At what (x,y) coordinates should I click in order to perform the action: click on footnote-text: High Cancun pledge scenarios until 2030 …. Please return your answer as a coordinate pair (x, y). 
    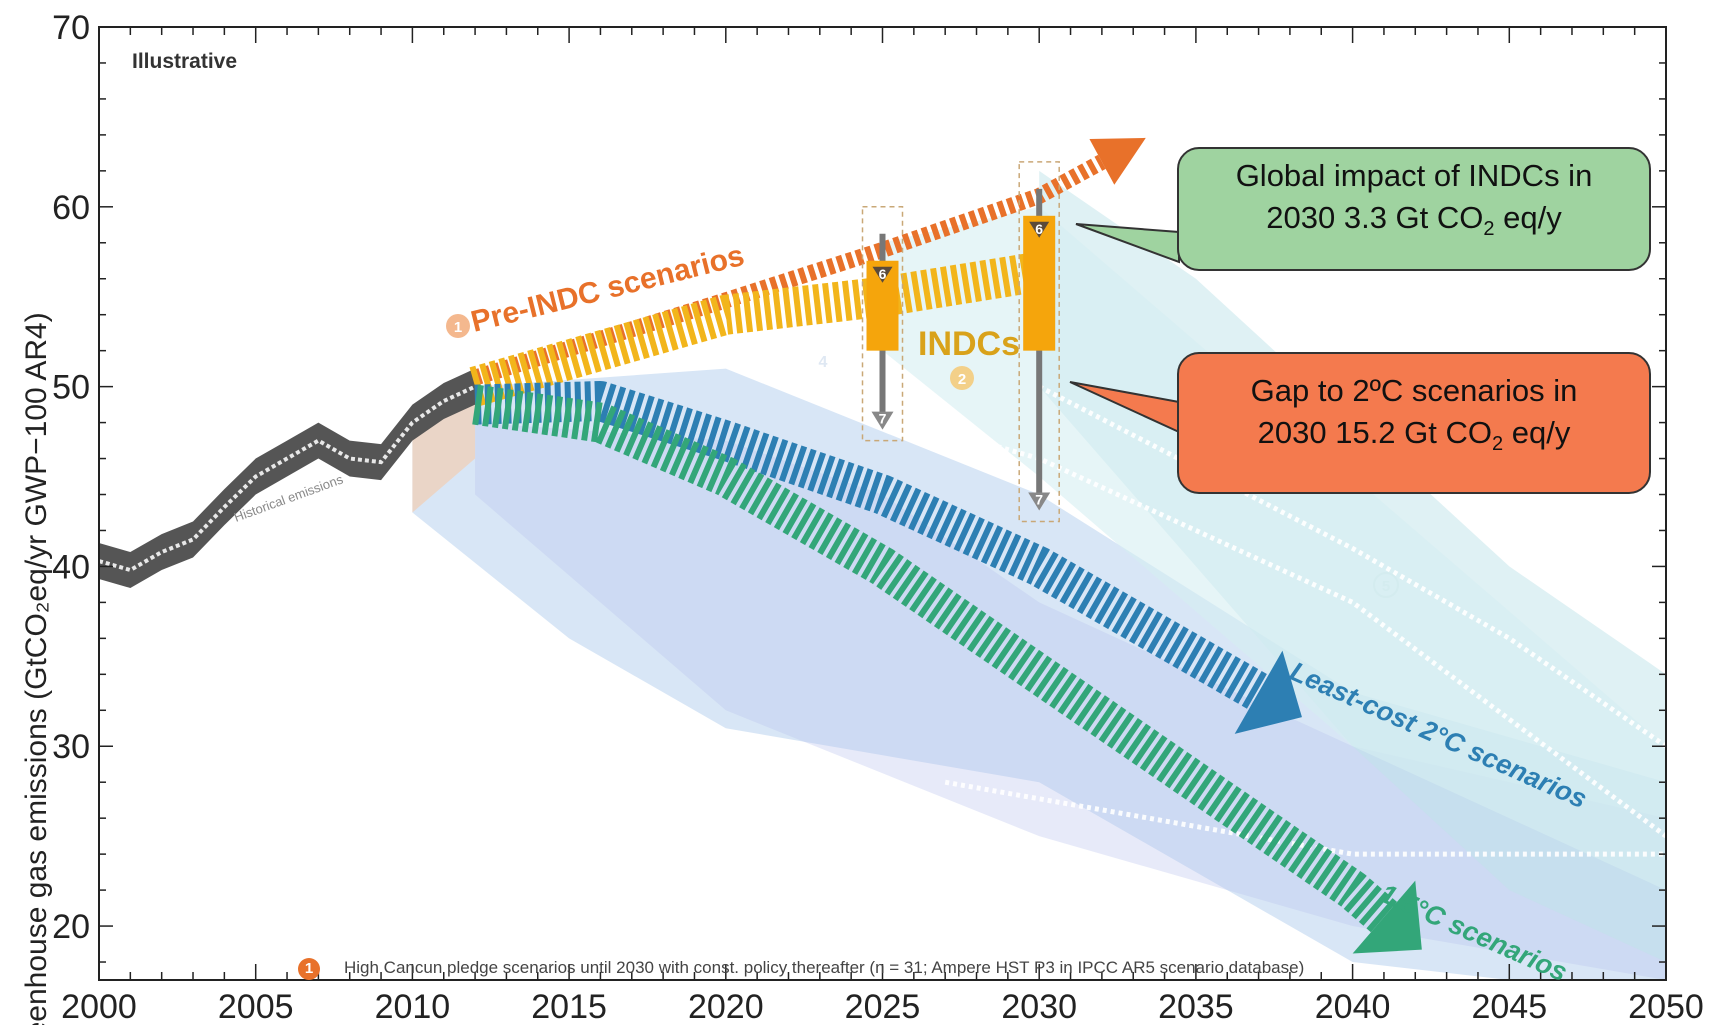
    Looking at the image, I should click on (824, 967).